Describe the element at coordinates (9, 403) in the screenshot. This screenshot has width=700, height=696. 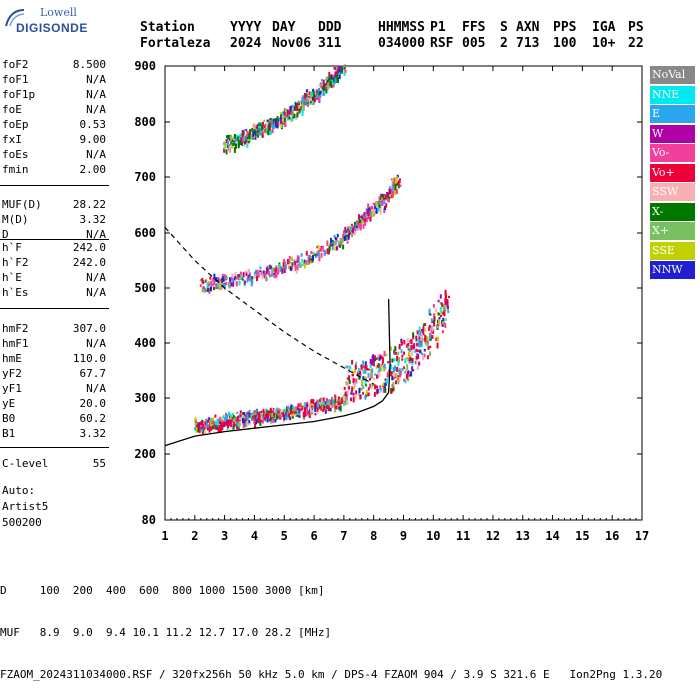
I see `param-key: yE` at that location.